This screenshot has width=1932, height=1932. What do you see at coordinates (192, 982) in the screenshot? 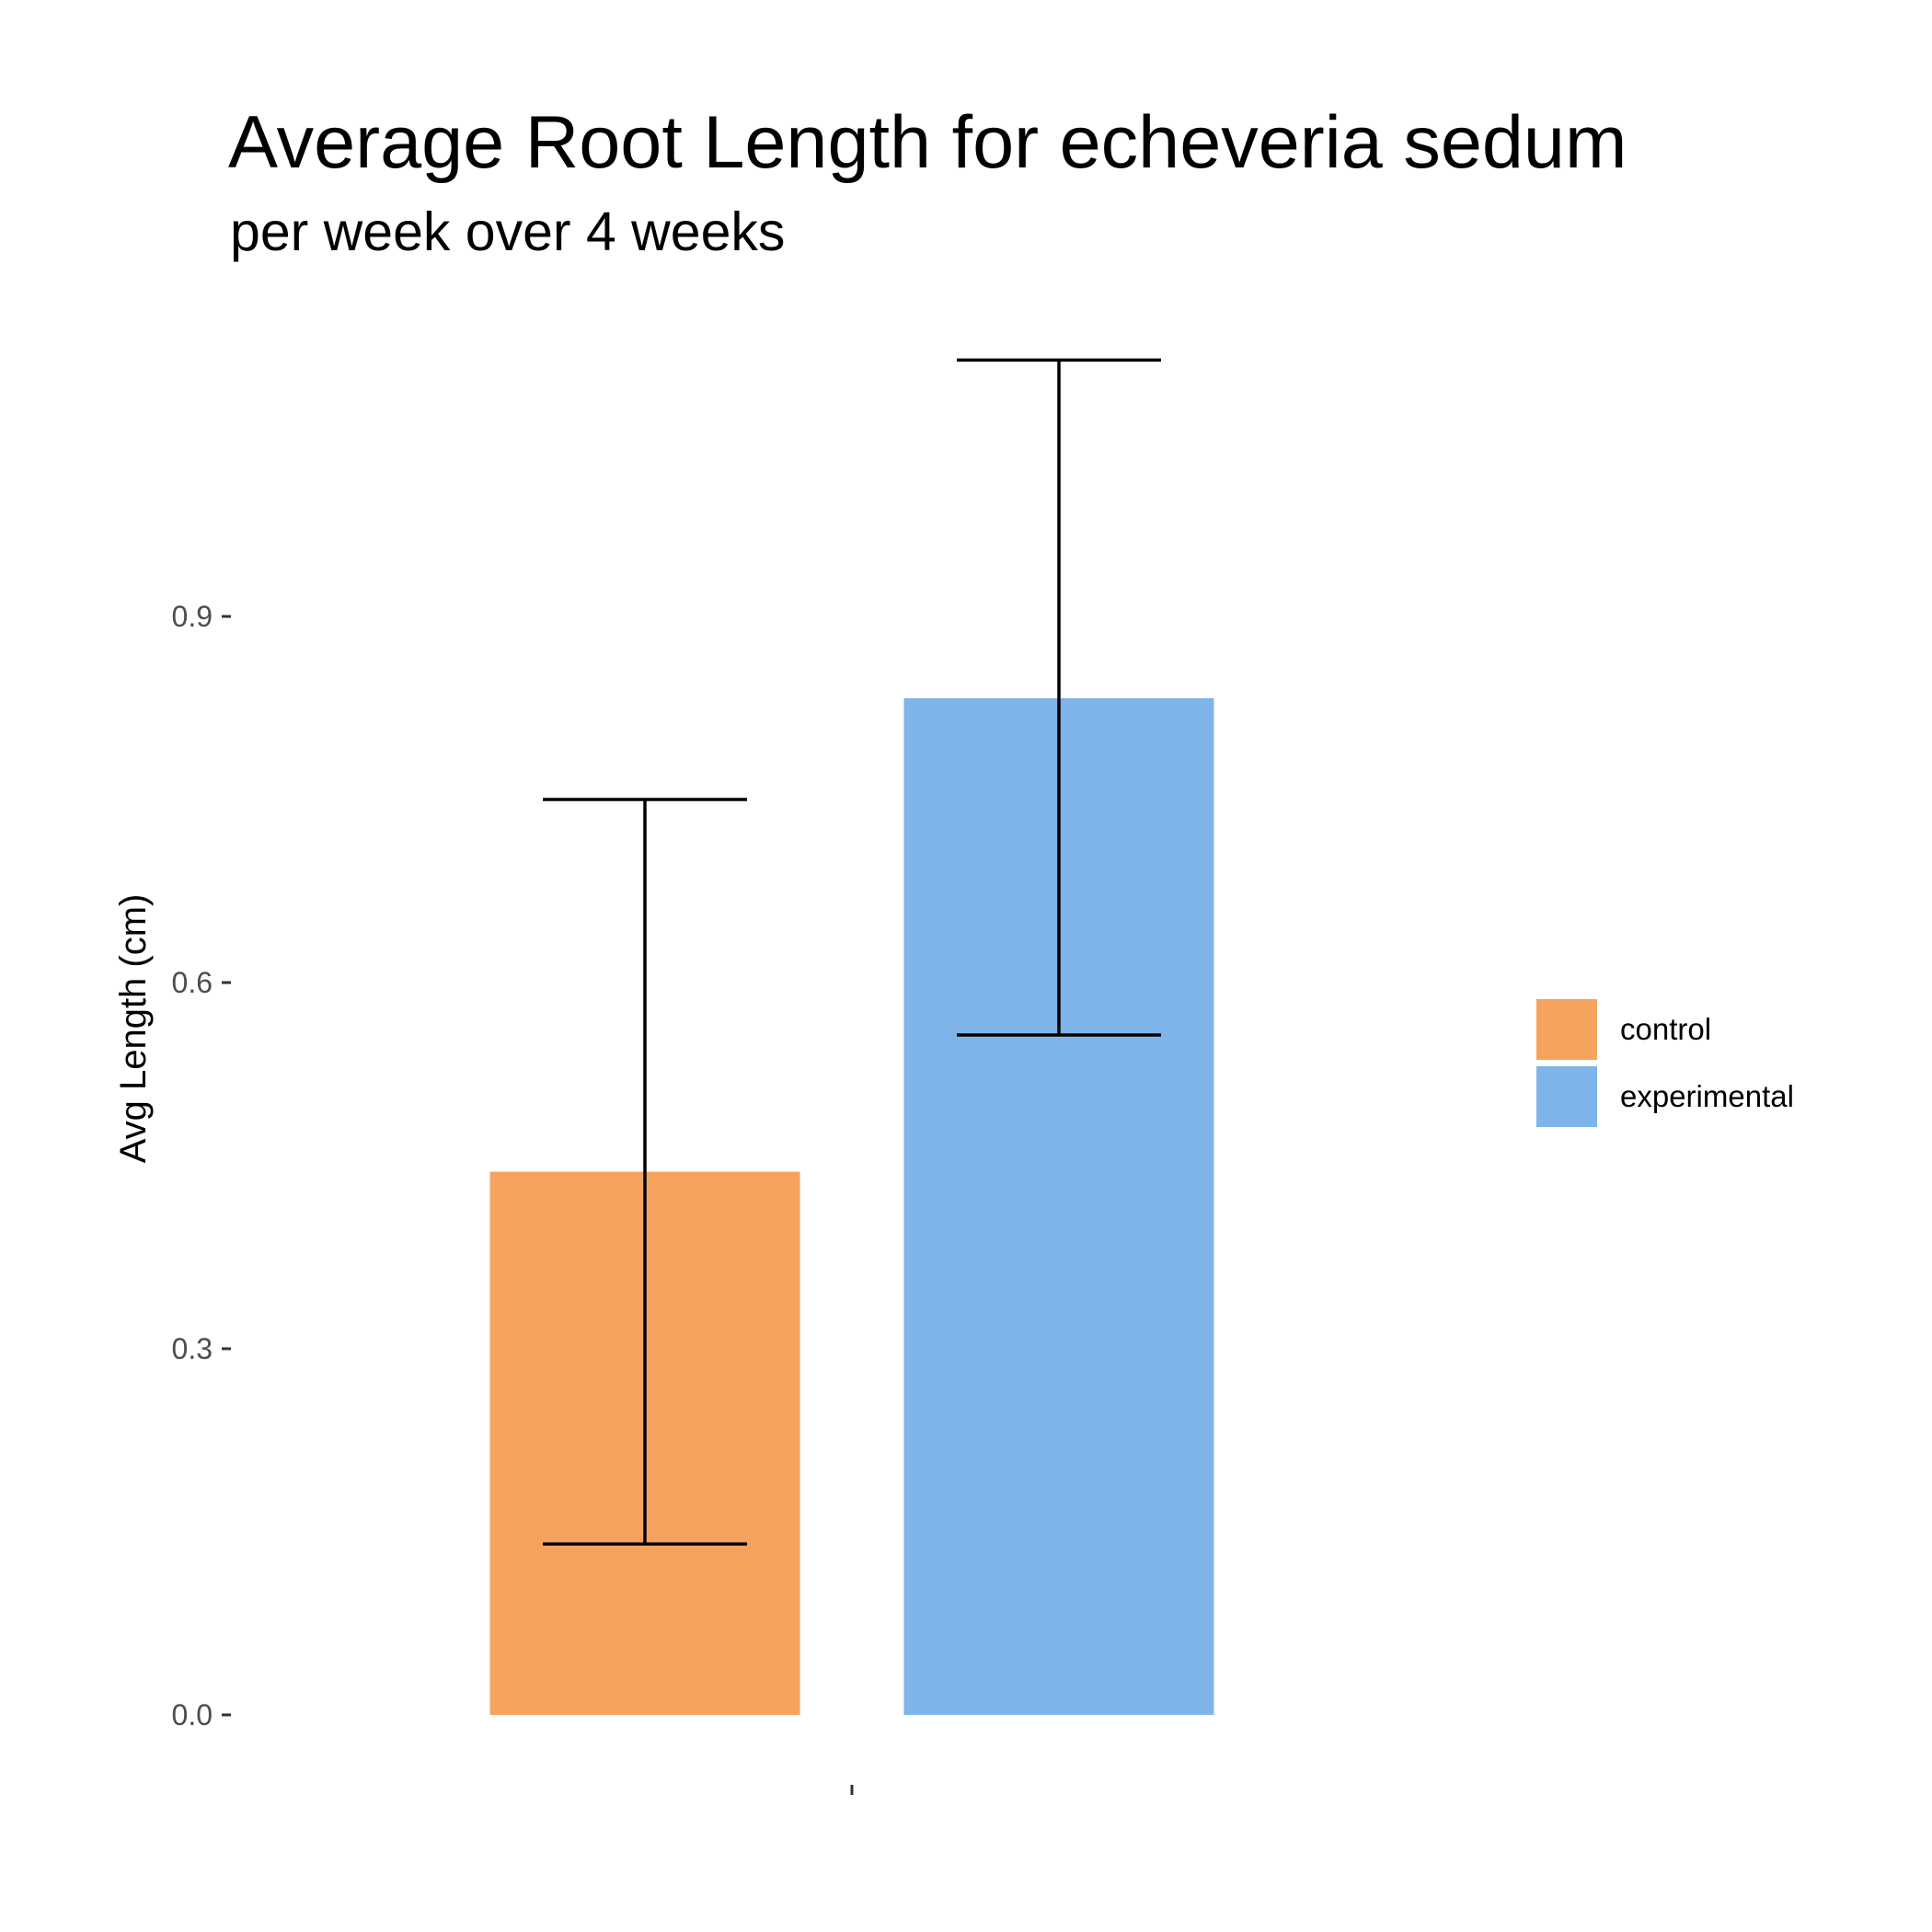
I see `y-tick-label: 0.6` at bounding box center [192, 982].